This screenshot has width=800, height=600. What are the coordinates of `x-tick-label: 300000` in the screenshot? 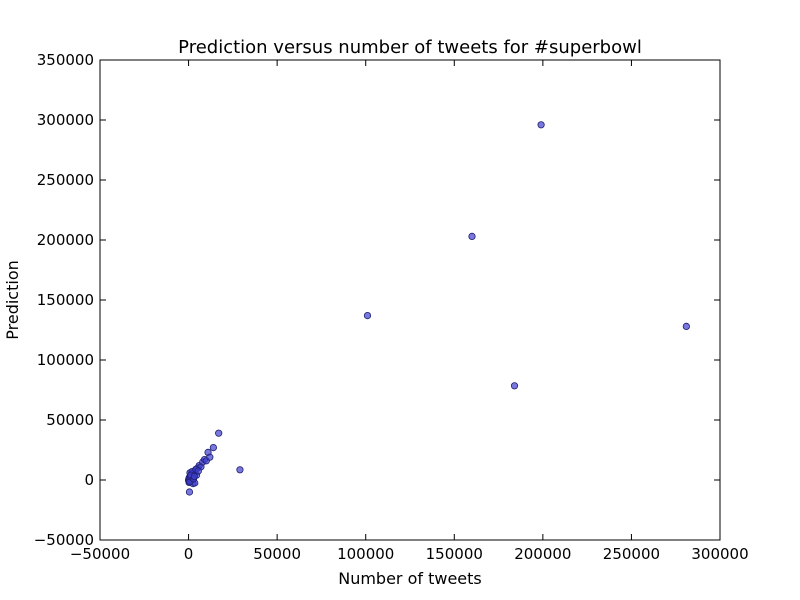 It's located at (719, 554).